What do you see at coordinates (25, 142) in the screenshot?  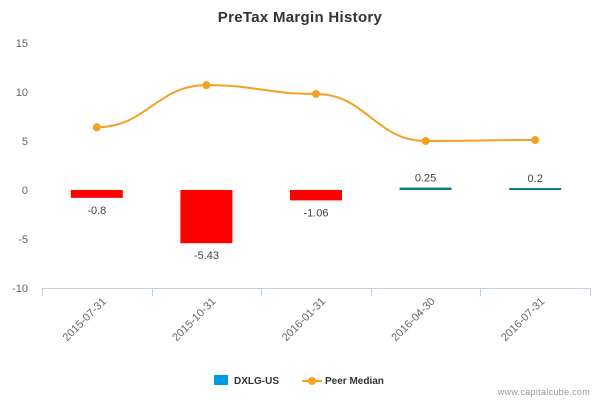 I see `y-tick-label: 5` at bounding box center [25, 142].